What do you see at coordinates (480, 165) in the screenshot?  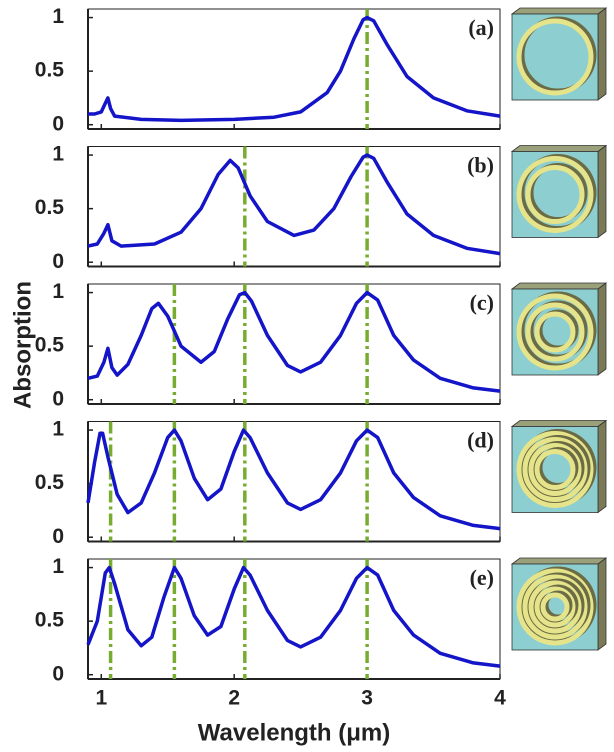 I see `panel-label: (b)` at bounding box center [480, 165].